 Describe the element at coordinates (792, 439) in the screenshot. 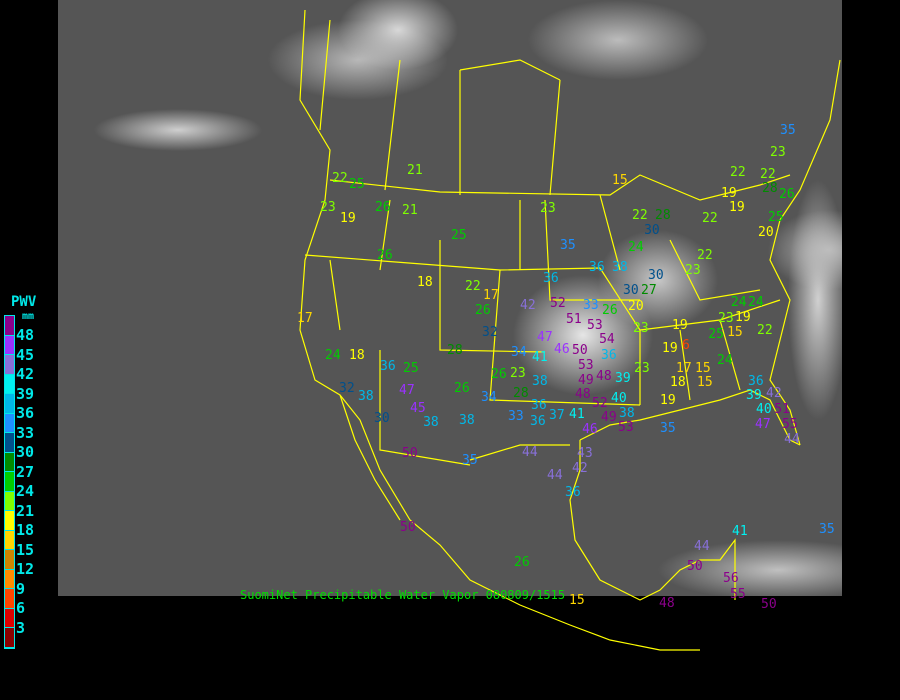

I see `pwv-station-value: 44` at that location.